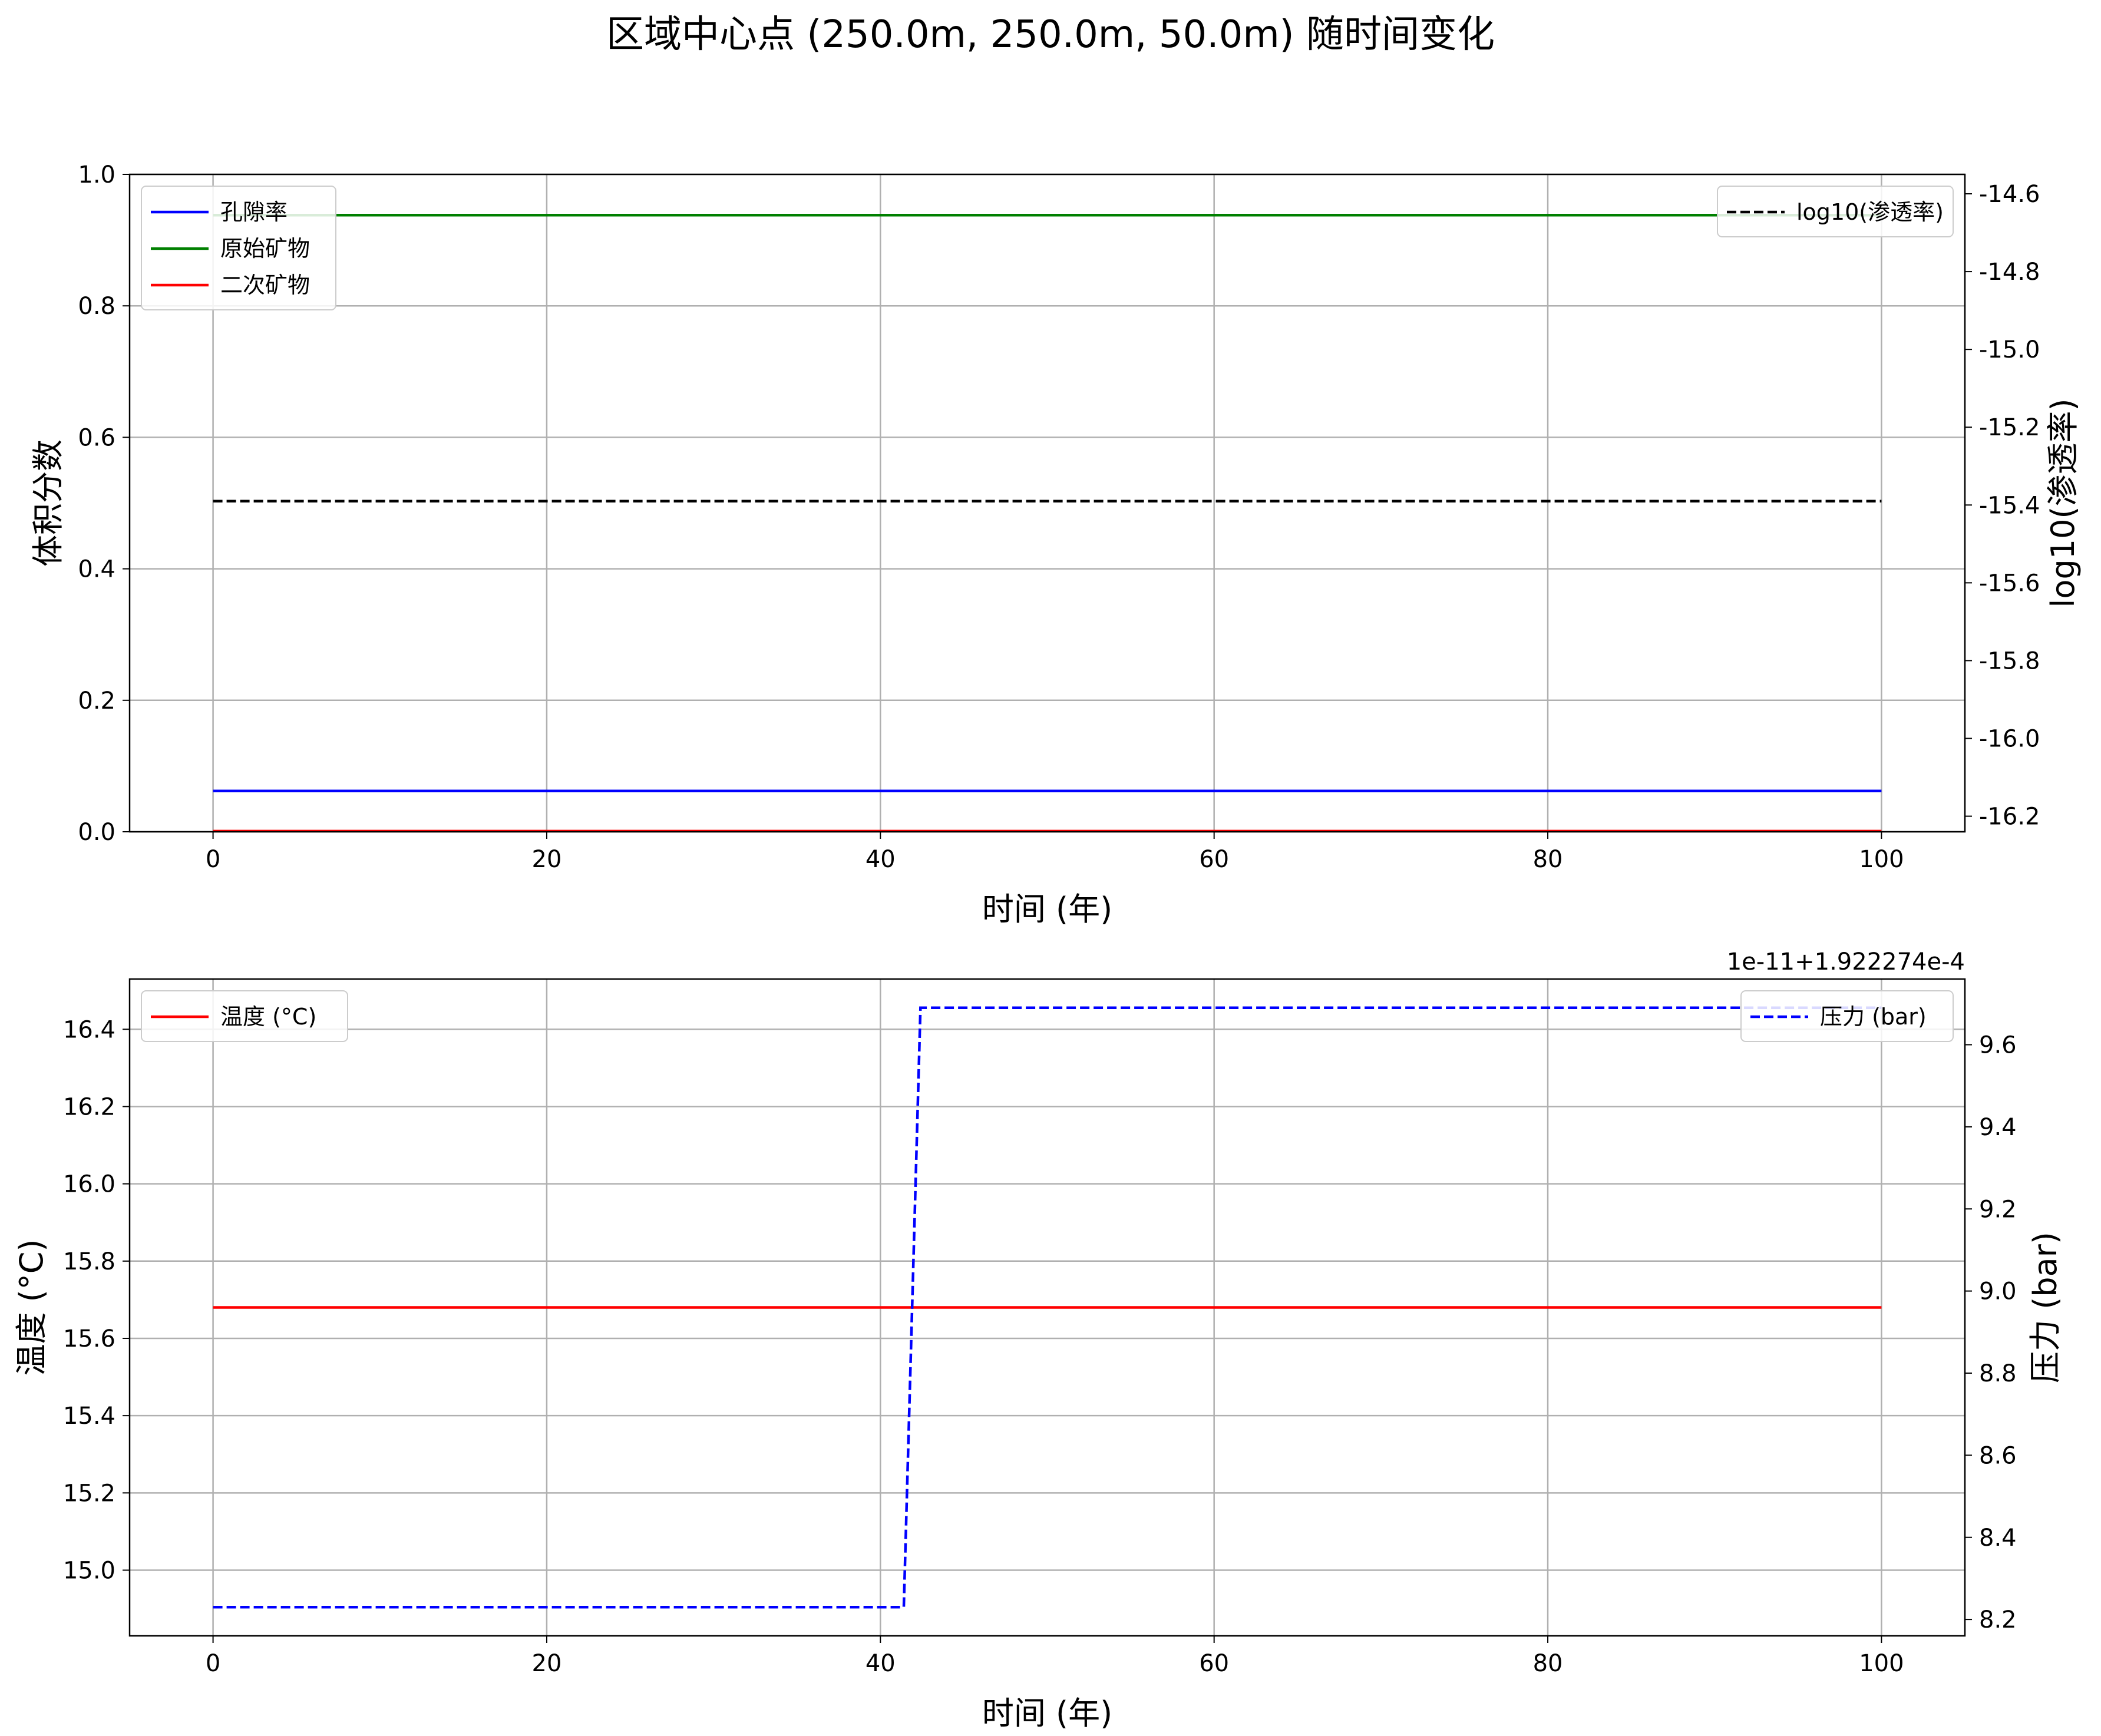 This screenshot has width=2101, height=1736. Describe the element at coordinates (97, 832) in the screenshot. I see `y-tick-label: 0.0` at that location.